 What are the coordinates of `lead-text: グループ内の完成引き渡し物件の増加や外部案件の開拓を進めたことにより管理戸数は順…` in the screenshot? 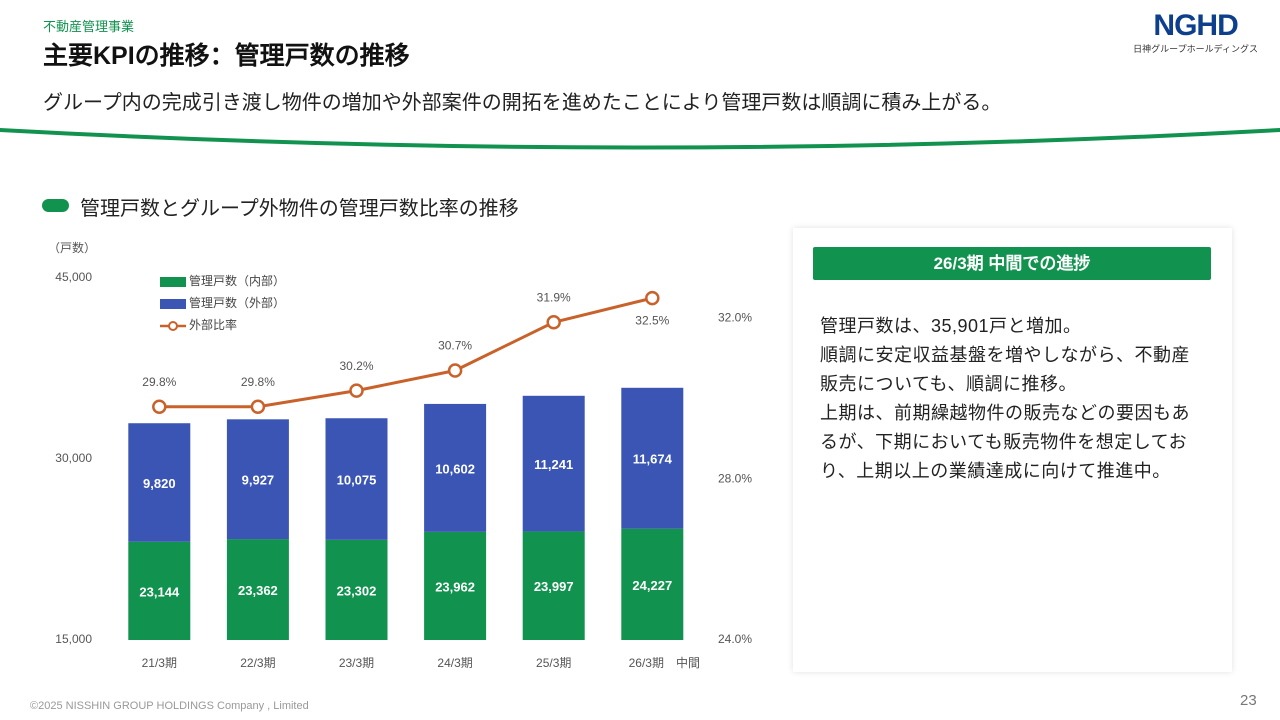 It's located at (522, 103).